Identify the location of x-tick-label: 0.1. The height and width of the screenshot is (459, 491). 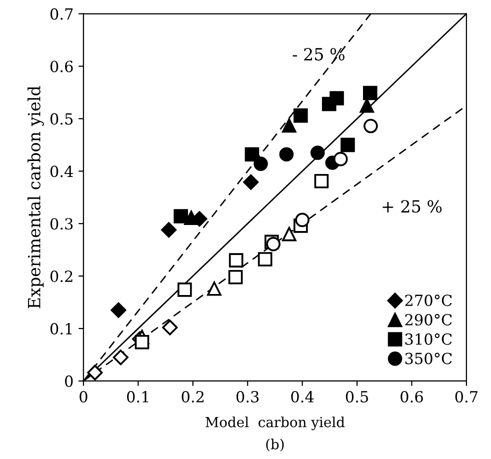
(137, 396).